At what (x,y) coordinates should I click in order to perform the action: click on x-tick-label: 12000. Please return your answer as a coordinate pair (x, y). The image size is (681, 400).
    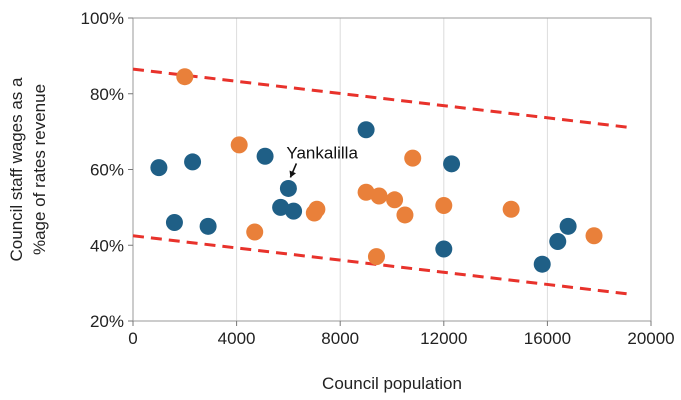
    Looking at the image, I should click on (443, 338).